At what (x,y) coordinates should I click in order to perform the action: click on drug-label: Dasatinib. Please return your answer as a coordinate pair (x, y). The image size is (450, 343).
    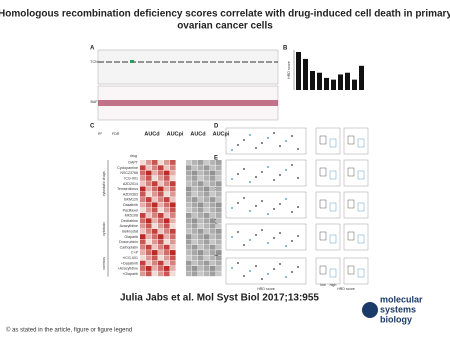
    Looking at the image, I should click on (130, 205).